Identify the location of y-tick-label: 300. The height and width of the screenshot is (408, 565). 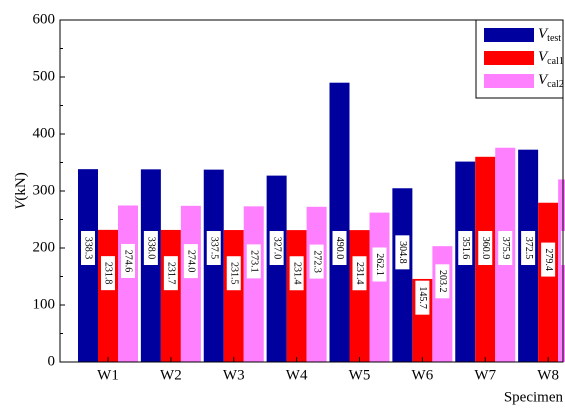
(44, 190).